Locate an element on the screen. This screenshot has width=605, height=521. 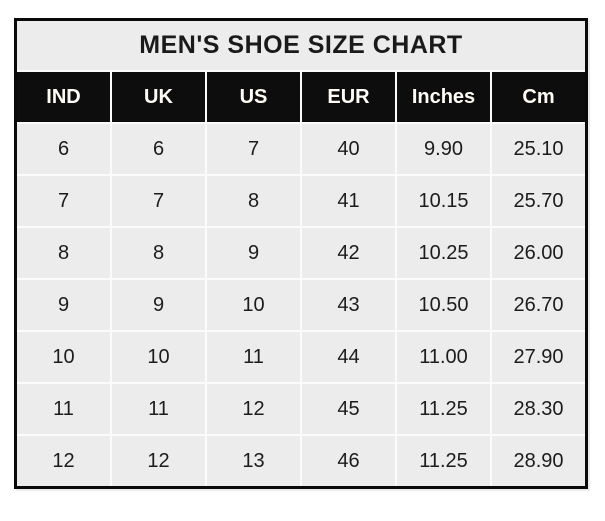
size-cell: 44 is located at coordinates (348, 357).